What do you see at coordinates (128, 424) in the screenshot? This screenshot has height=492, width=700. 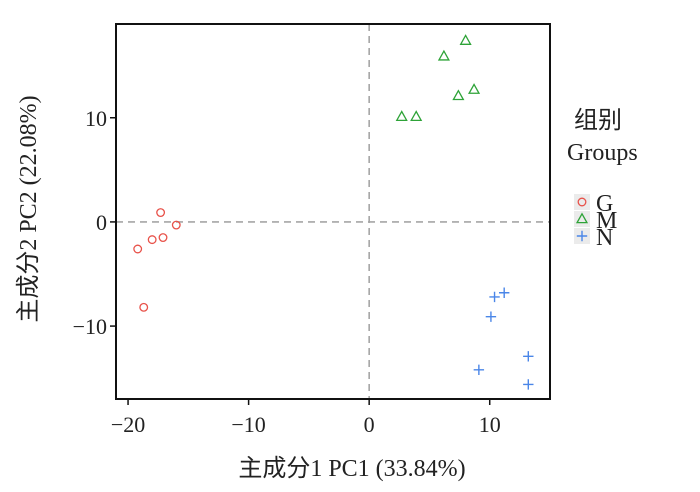 I see `x-tick-label: −20` at bounding box center [128, 424].